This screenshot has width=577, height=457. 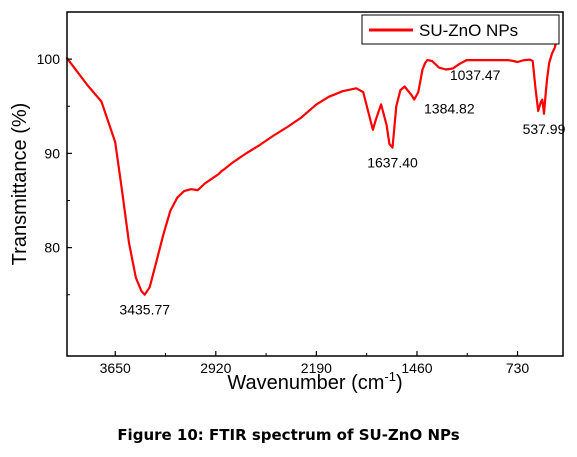 What do you see at coordinates (468, 30) in the screenshot?
I see `legend-label: SU-ZnO NPs` at bounding box center [468, 30].